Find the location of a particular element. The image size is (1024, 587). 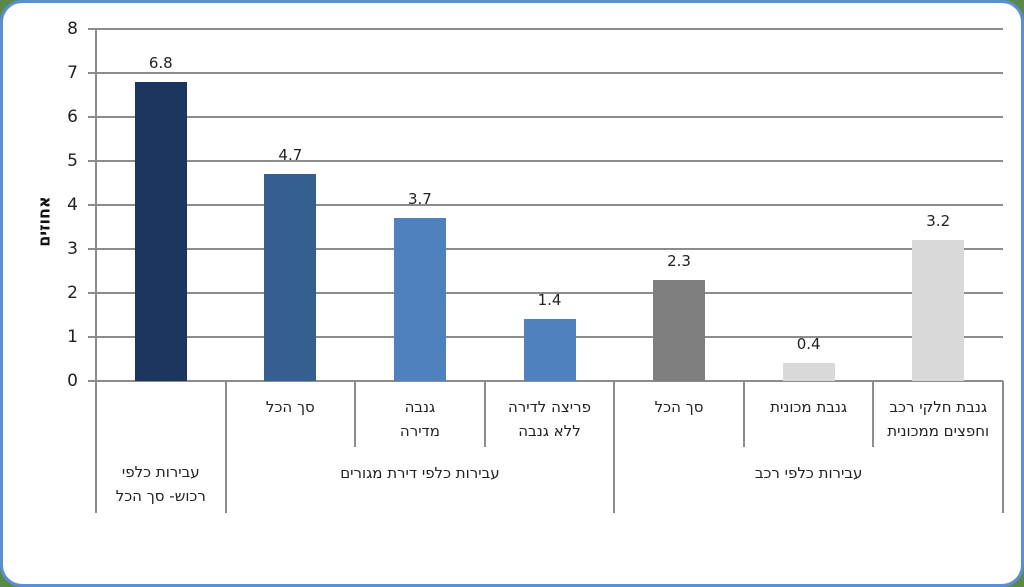

y-tick-label: 3 is located at coordinates (72, 249).